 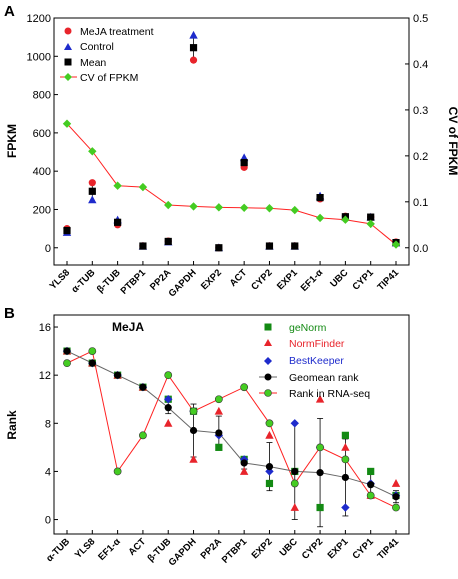 I want to click on a-category-cyp2: CYP2, so click(x=261, y=279).